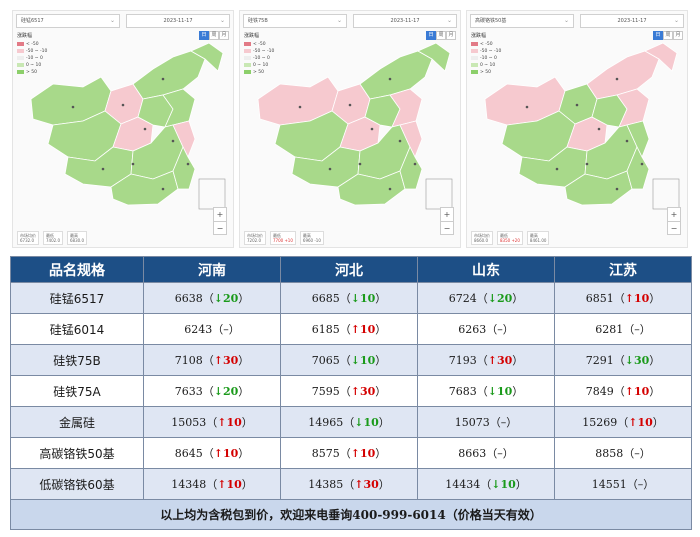 The height and width of the screenshot is (537, 700). What do you see at coordinates (623, 298) in the screenshot?
I see `price-cell: 6851（↑10）` at bounding box center [623, 298].